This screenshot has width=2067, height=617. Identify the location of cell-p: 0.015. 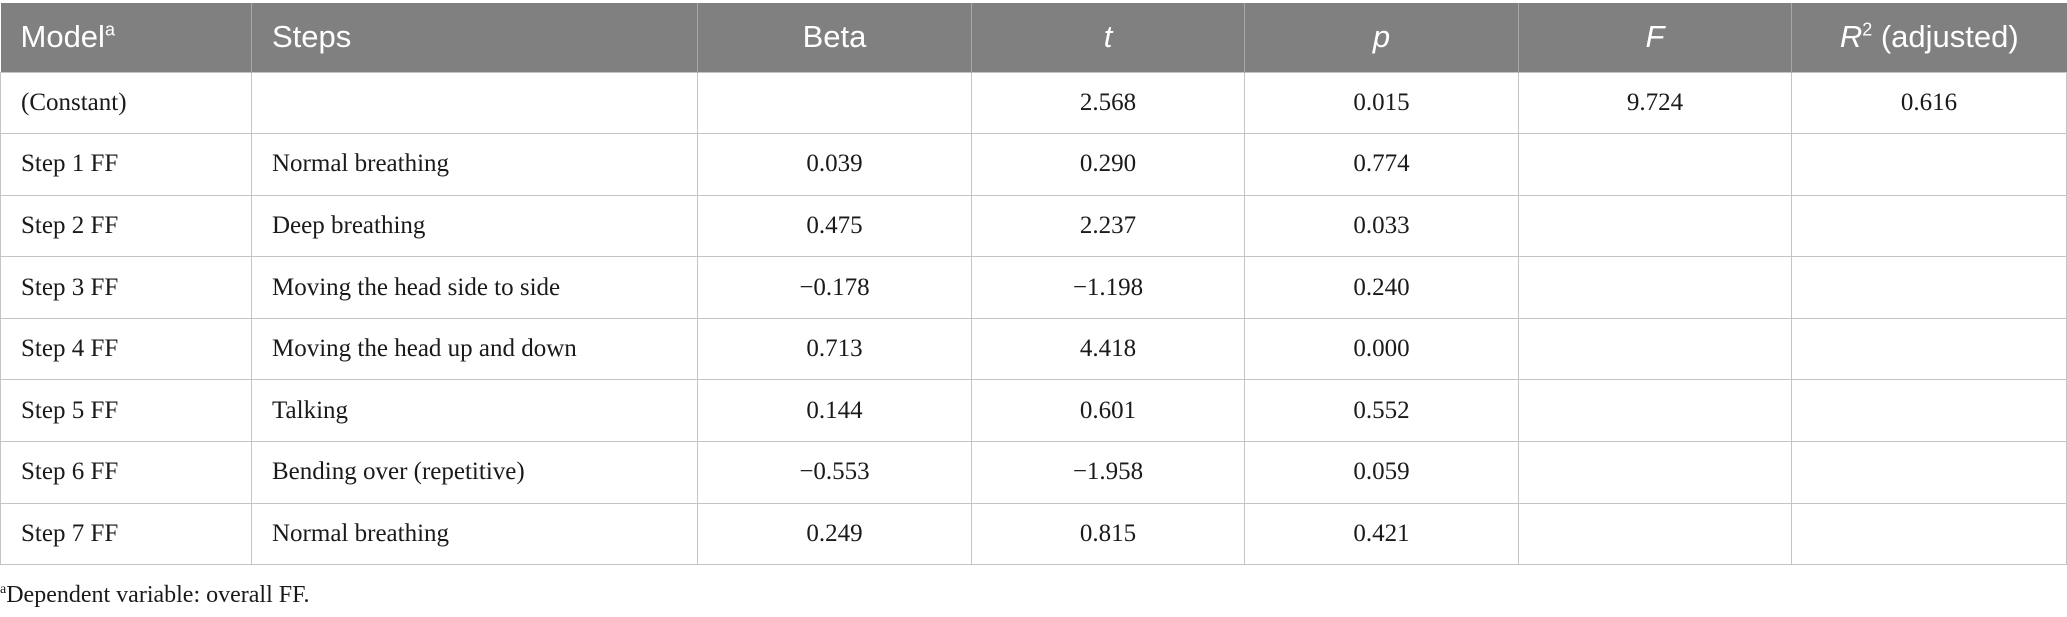
(1381, 103).